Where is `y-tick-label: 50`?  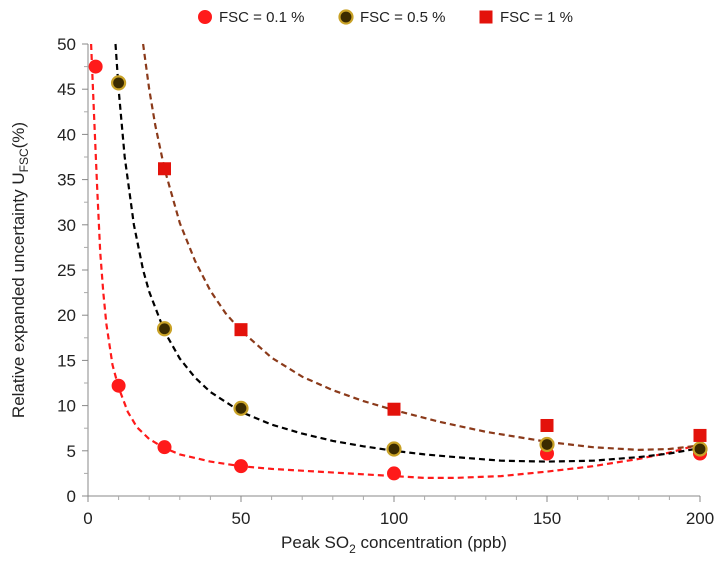 y-tick-label: 50 is located at coordinates (66, 44).